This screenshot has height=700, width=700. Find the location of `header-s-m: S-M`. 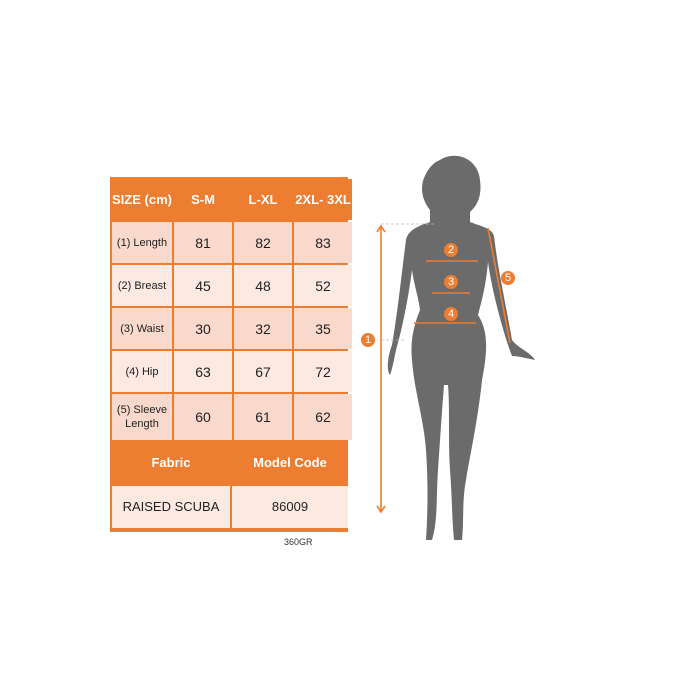

header-s-m: S-M is located at coordinates (203, 199).